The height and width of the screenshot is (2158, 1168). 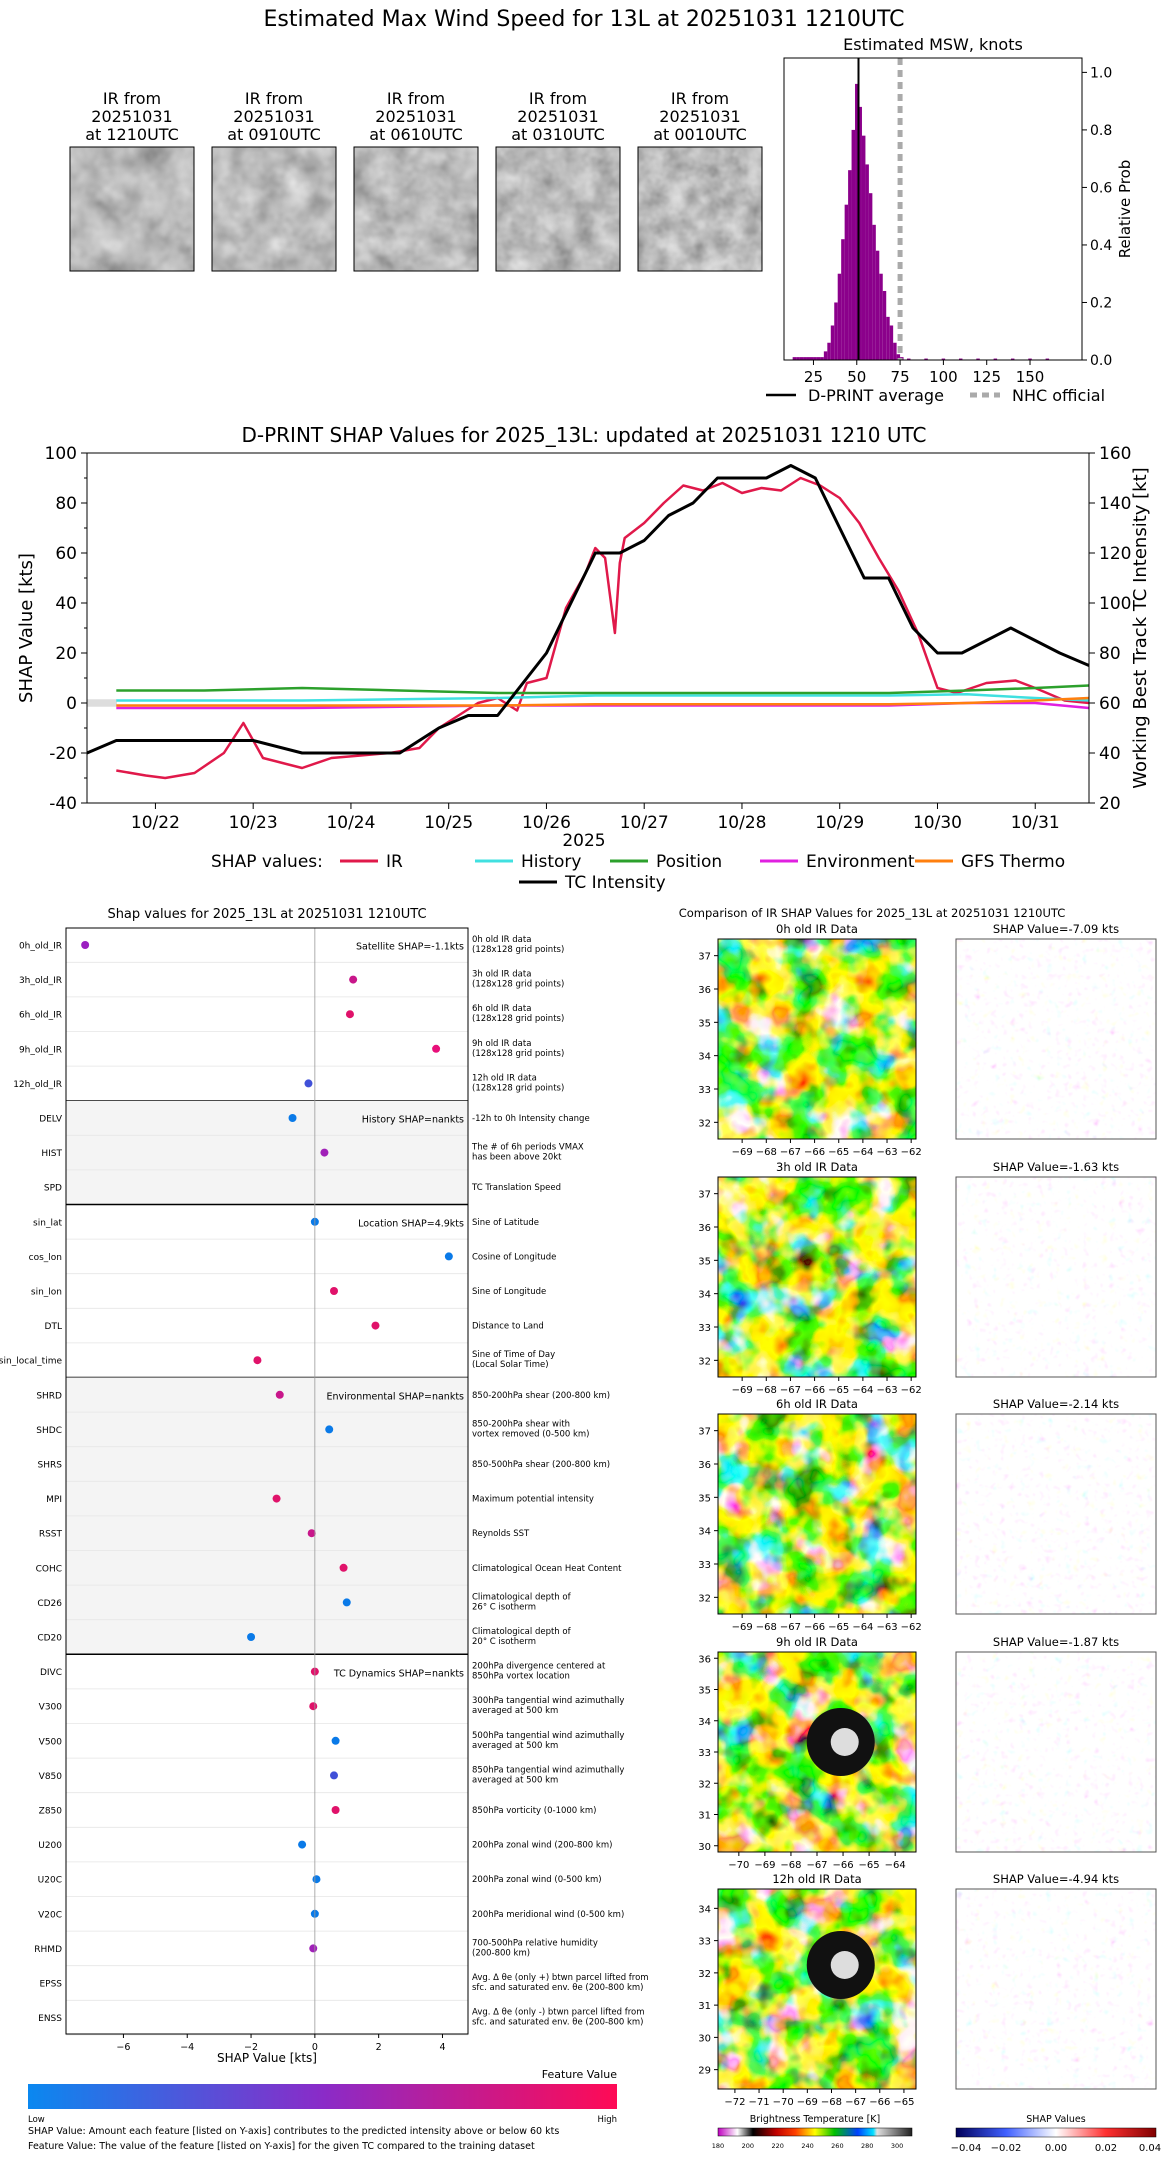 I want to click on shap-panel-title: SHAP Value=-4.94 kts, so click(x=1056, y=1879).